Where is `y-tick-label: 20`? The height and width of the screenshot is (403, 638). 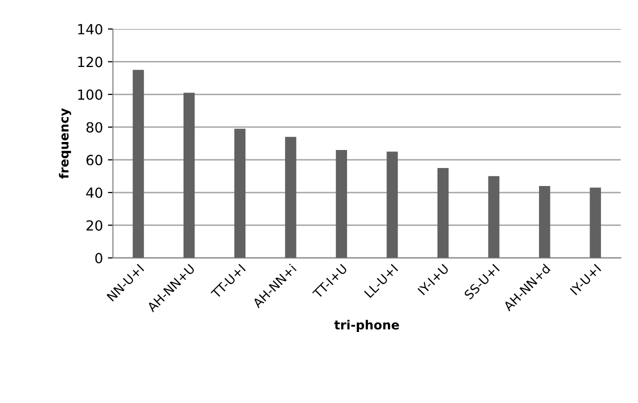 y-tick-label: 20 is located at coordinates (94, 225).